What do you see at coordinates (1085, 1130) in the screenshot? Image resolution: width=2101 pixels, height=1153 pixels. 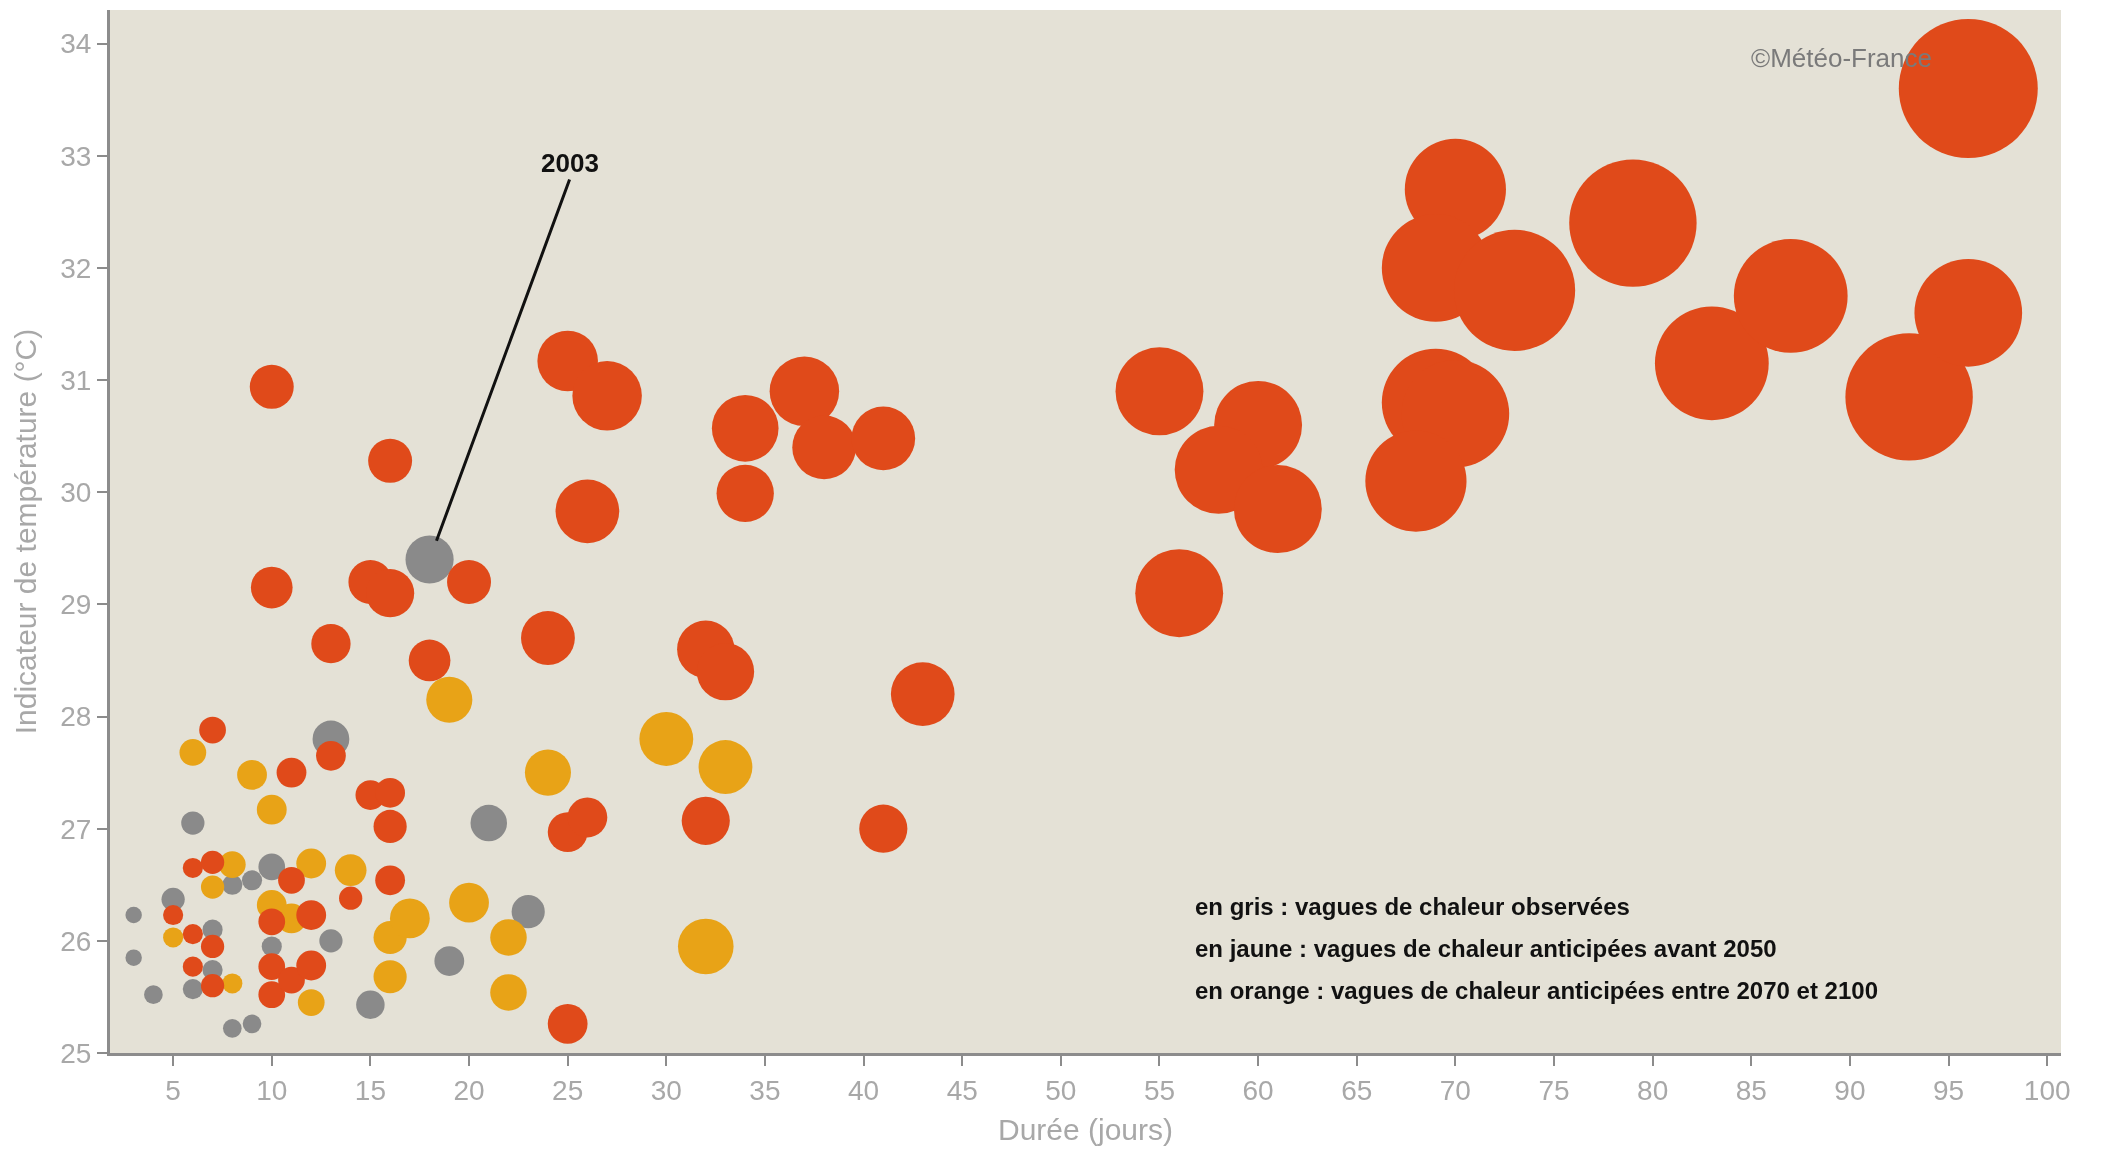 I see `x-axis-title: Durée (jours)` at bounding box center [1085, 1130].